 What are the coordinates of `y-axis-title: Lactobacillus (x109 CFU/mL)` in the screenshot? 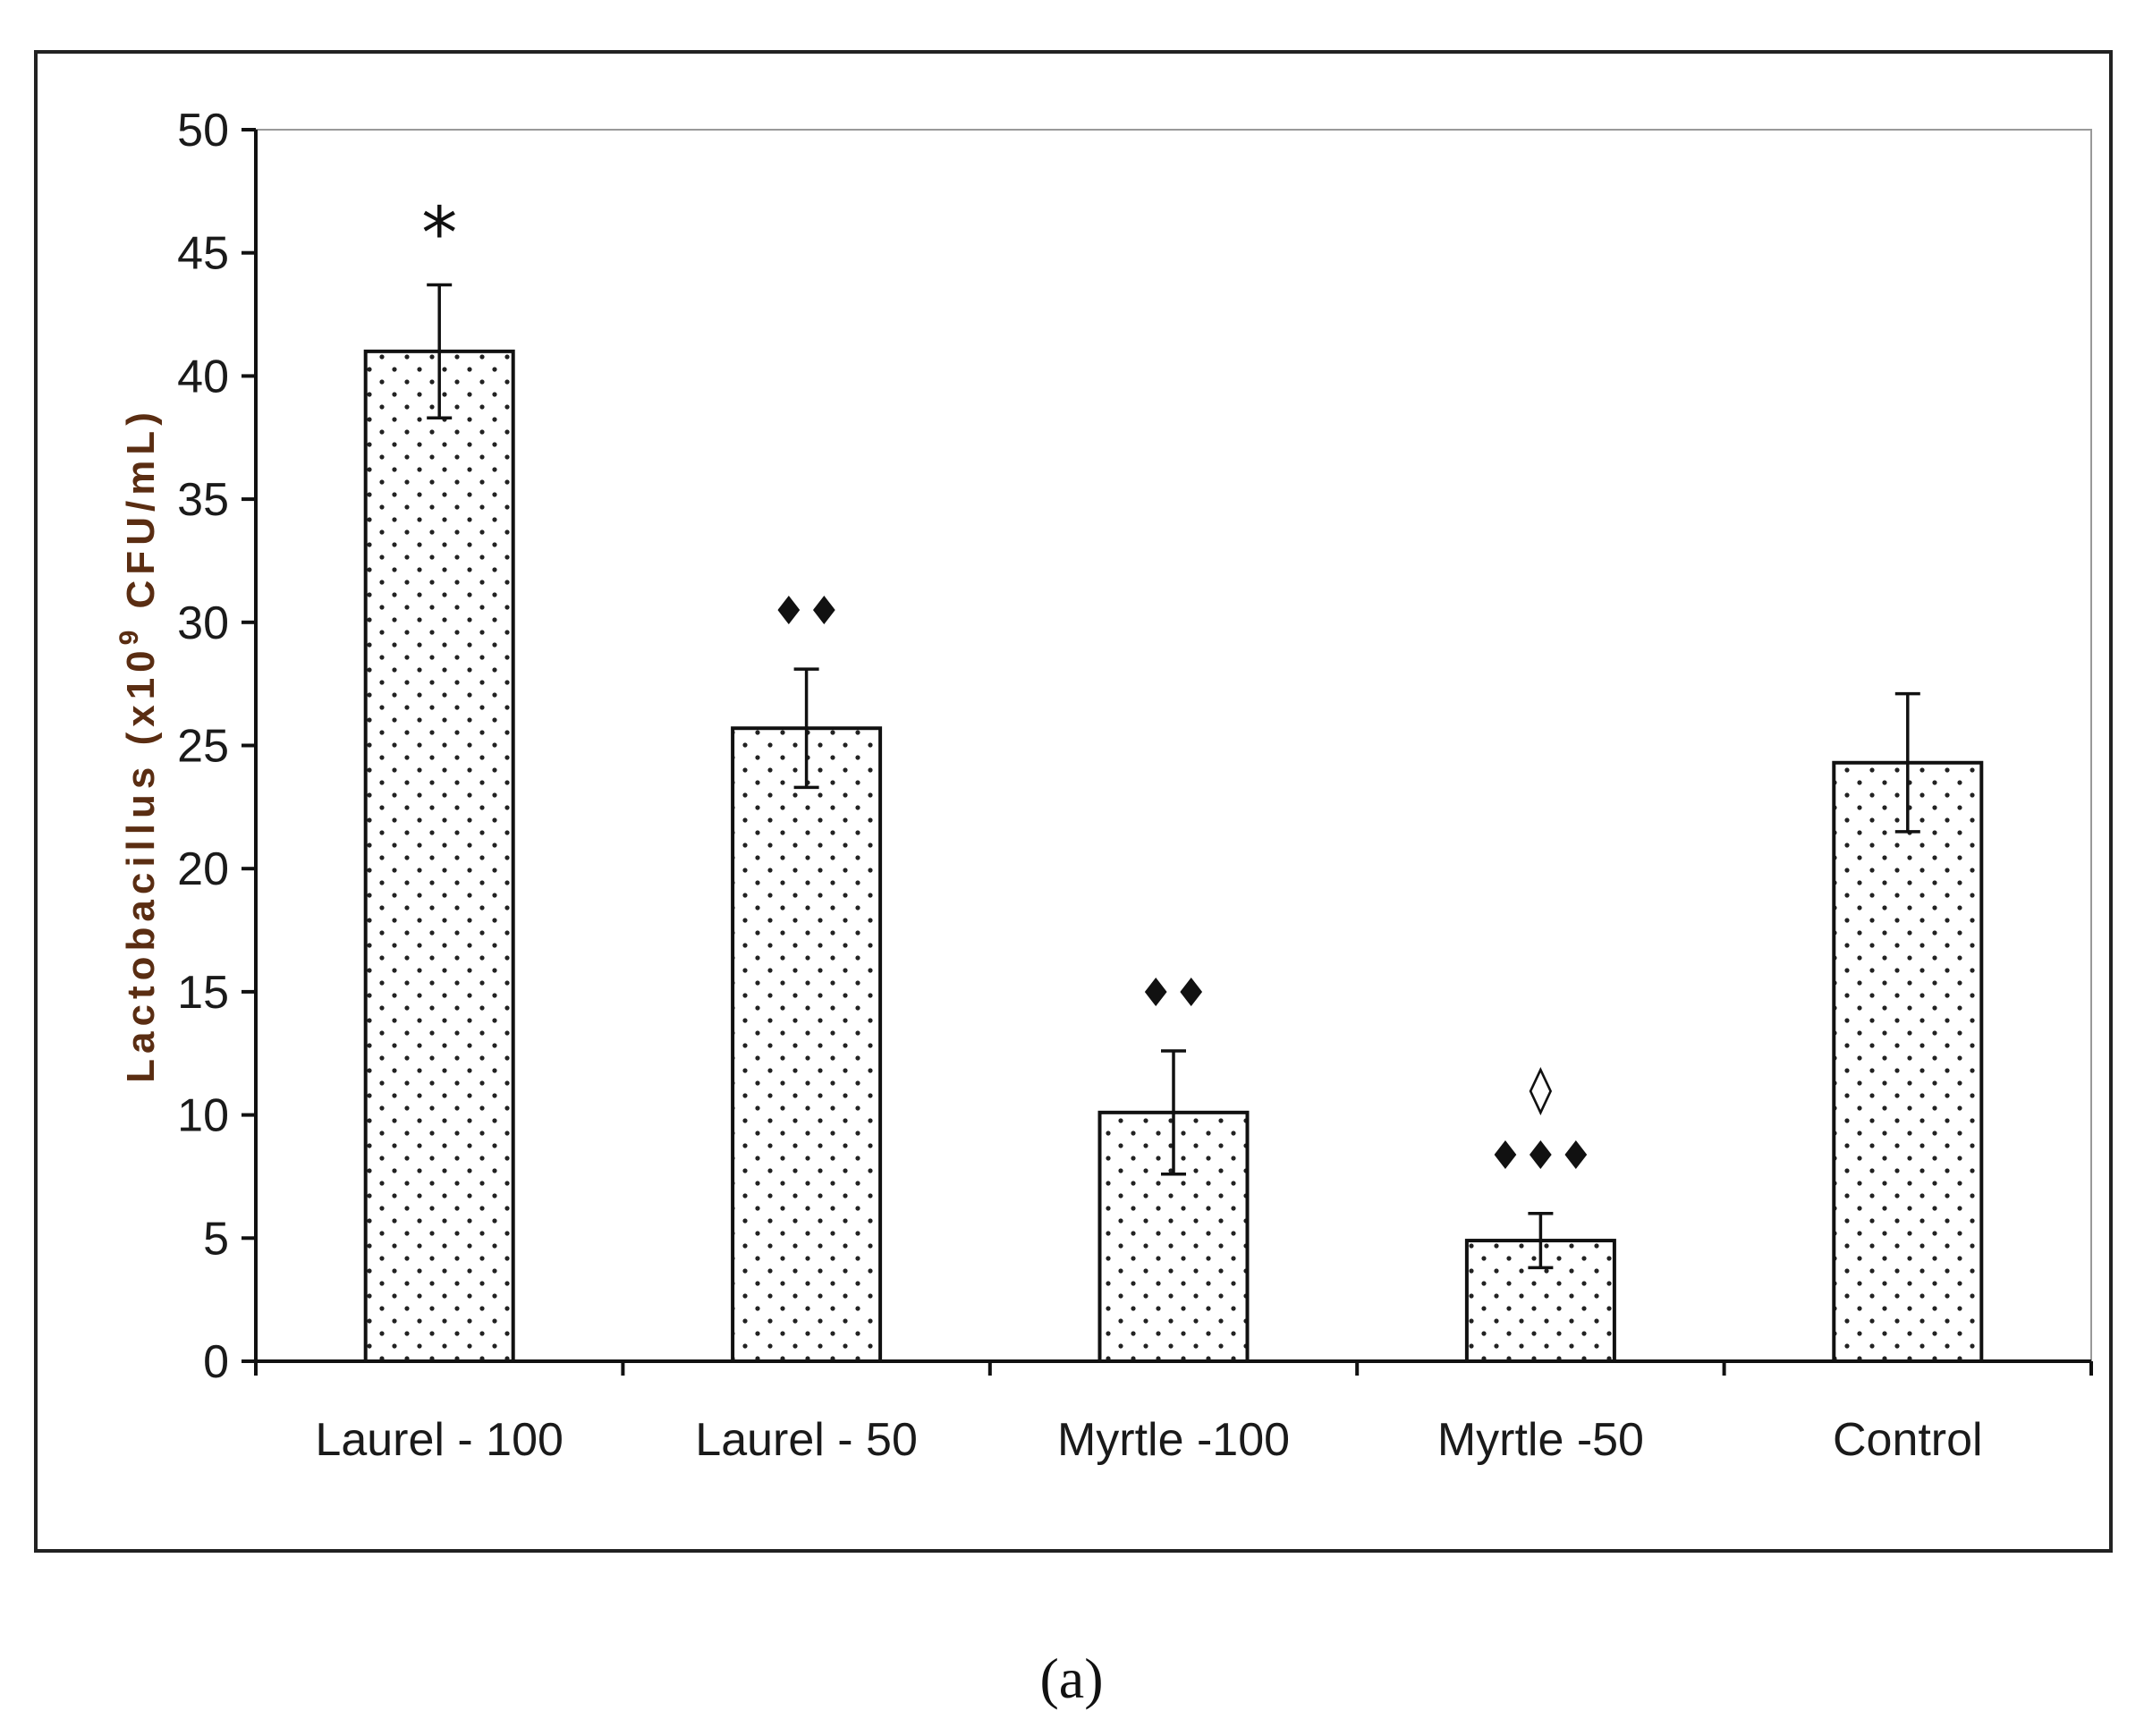 It's located at (138, 745).